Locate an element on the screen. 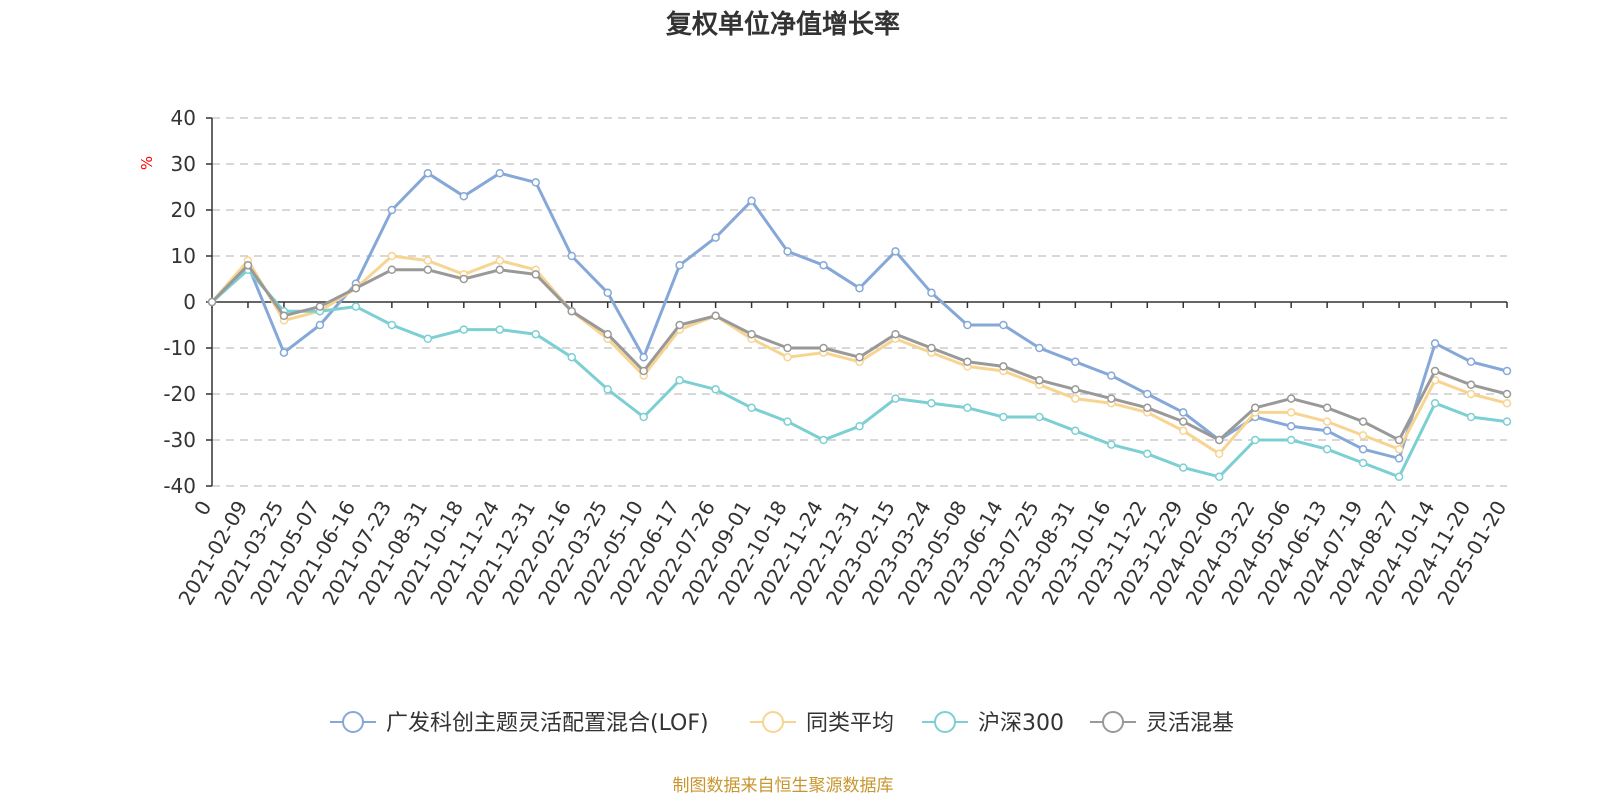 Image resolution: width=1600 pixels, height=800 pixels. legend-item-3: 灵活混基 is located at coordinates (1162, 723).